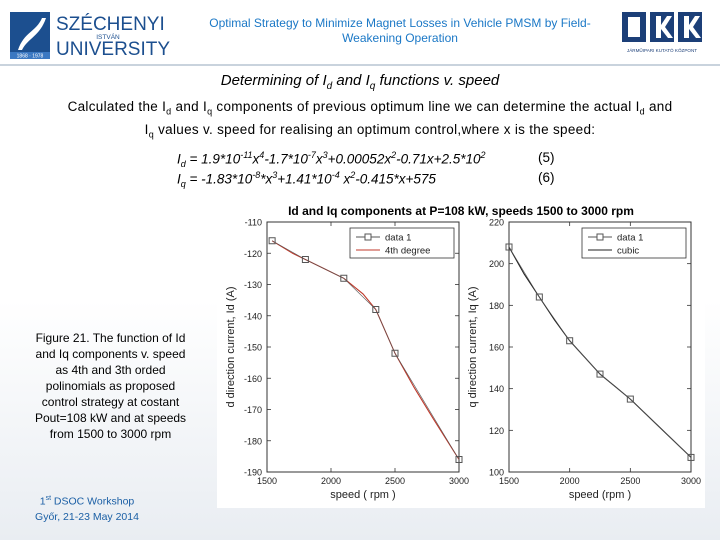  Describe the element at coordinates (253, 223) in the screenshot. I see `id-chart-ytick-label-0: -110` at that location.